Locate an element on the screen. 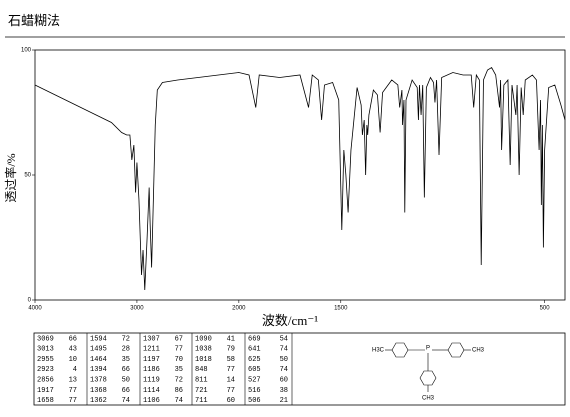 This screenshot has width=570, height=417. peak-transmittance: 38 is located at coordinates (284, 391).